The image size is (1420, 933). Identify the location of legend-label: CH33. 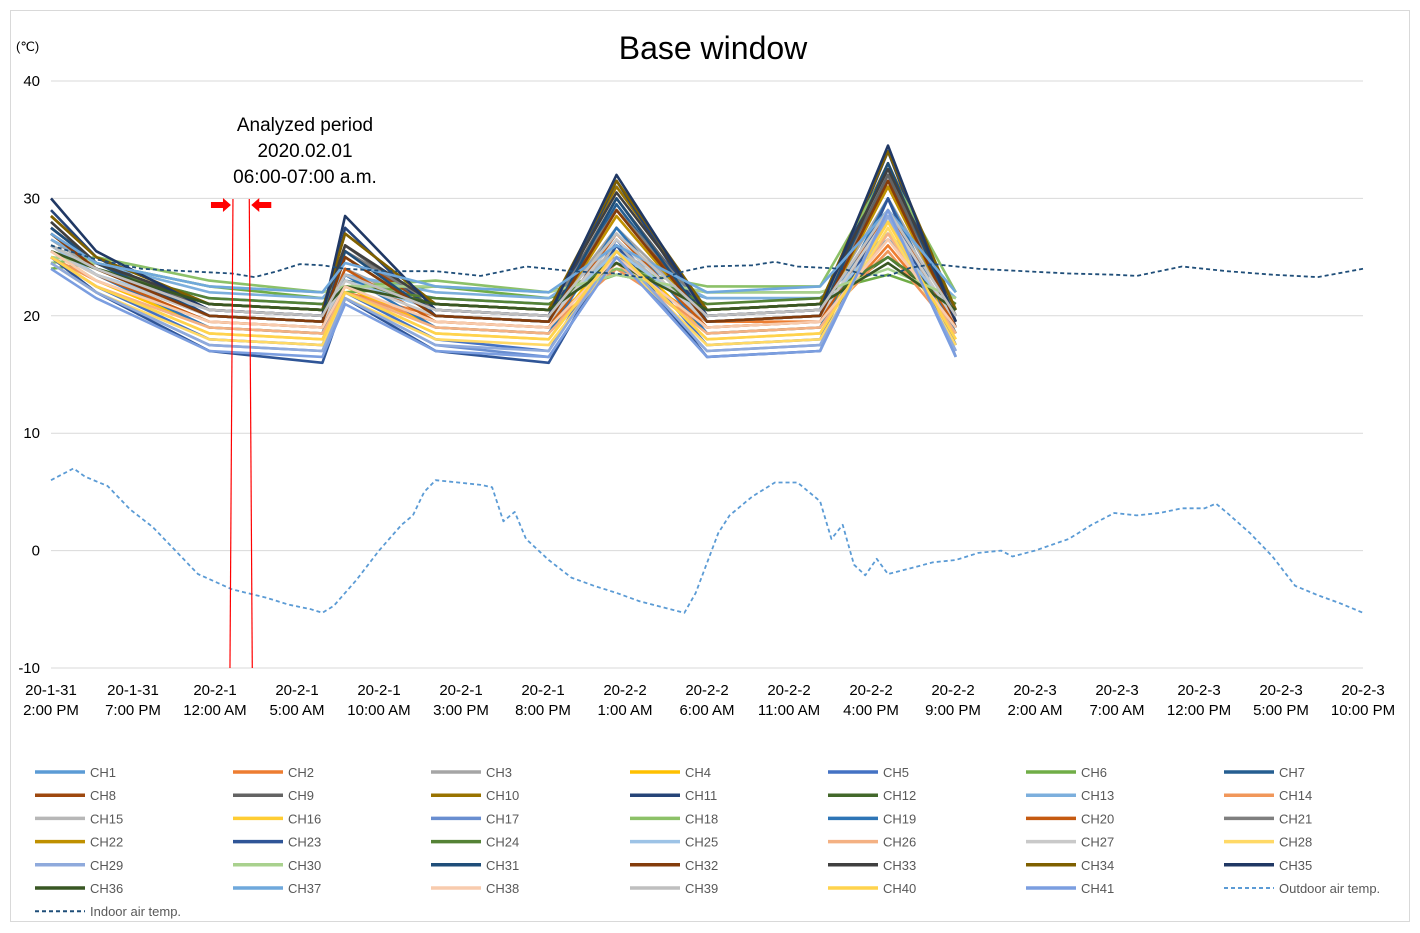
(899, 865).